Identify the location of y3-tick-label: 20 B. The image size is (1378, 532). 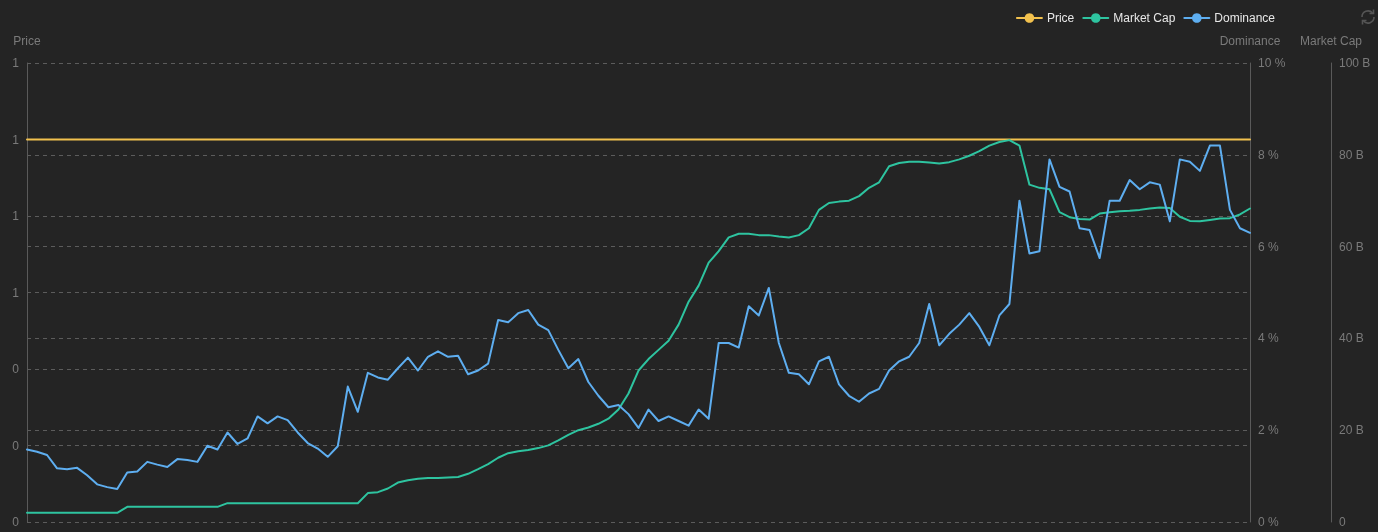
(1351, 430).